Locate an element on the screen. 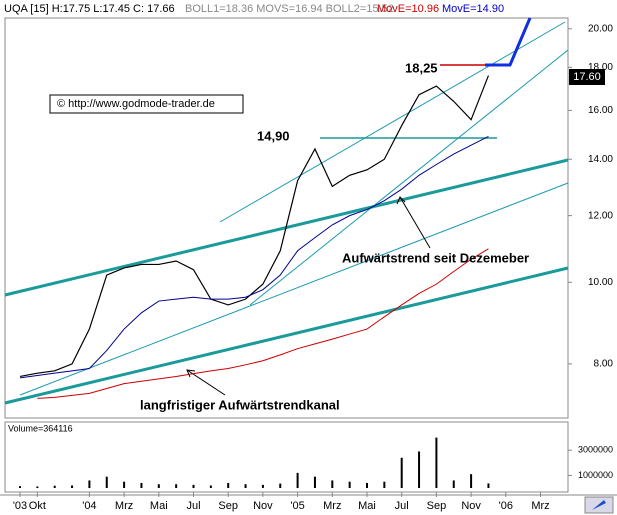 Image resolution: width=617 pixels, height=515 pixels. y-tick-label: 16.00 is located at coordinates (600, 110).